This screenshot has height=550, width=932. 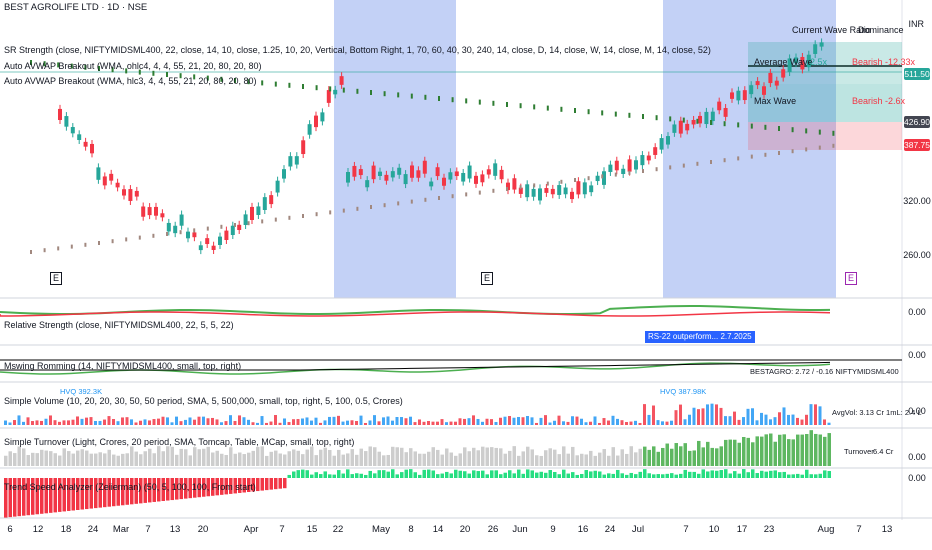 What do you see at coordinates (917, 457) in the screenshot?
I see `turnover-pane-value: 0.00` at bounding box center [917, 457].